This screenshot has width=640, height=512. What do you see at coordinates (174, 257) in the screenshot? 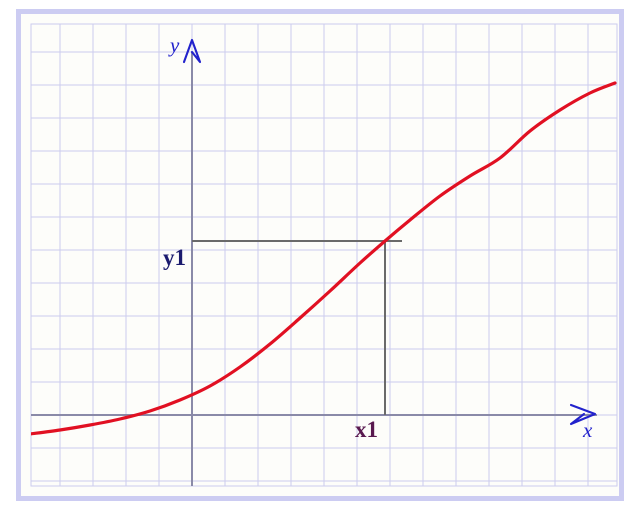
I see `y1-value-label: y1` at bounding box center [174, 257].